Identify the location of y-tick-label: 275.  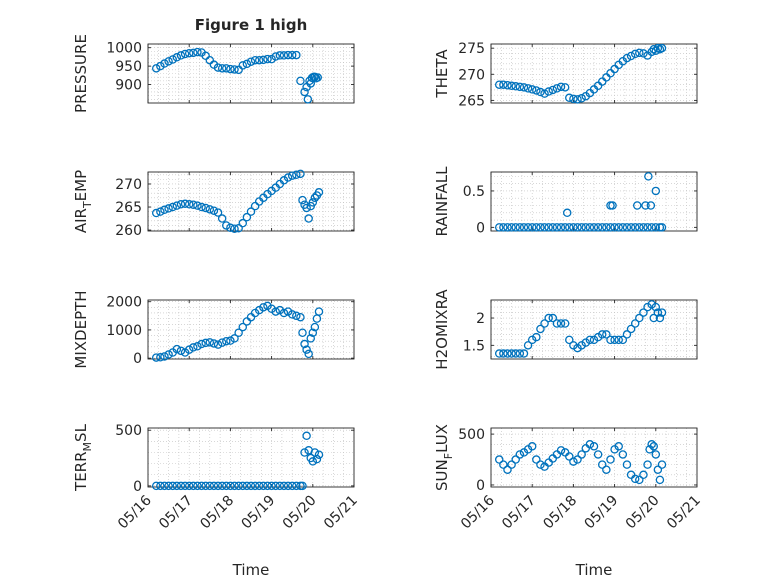
(471, 49).